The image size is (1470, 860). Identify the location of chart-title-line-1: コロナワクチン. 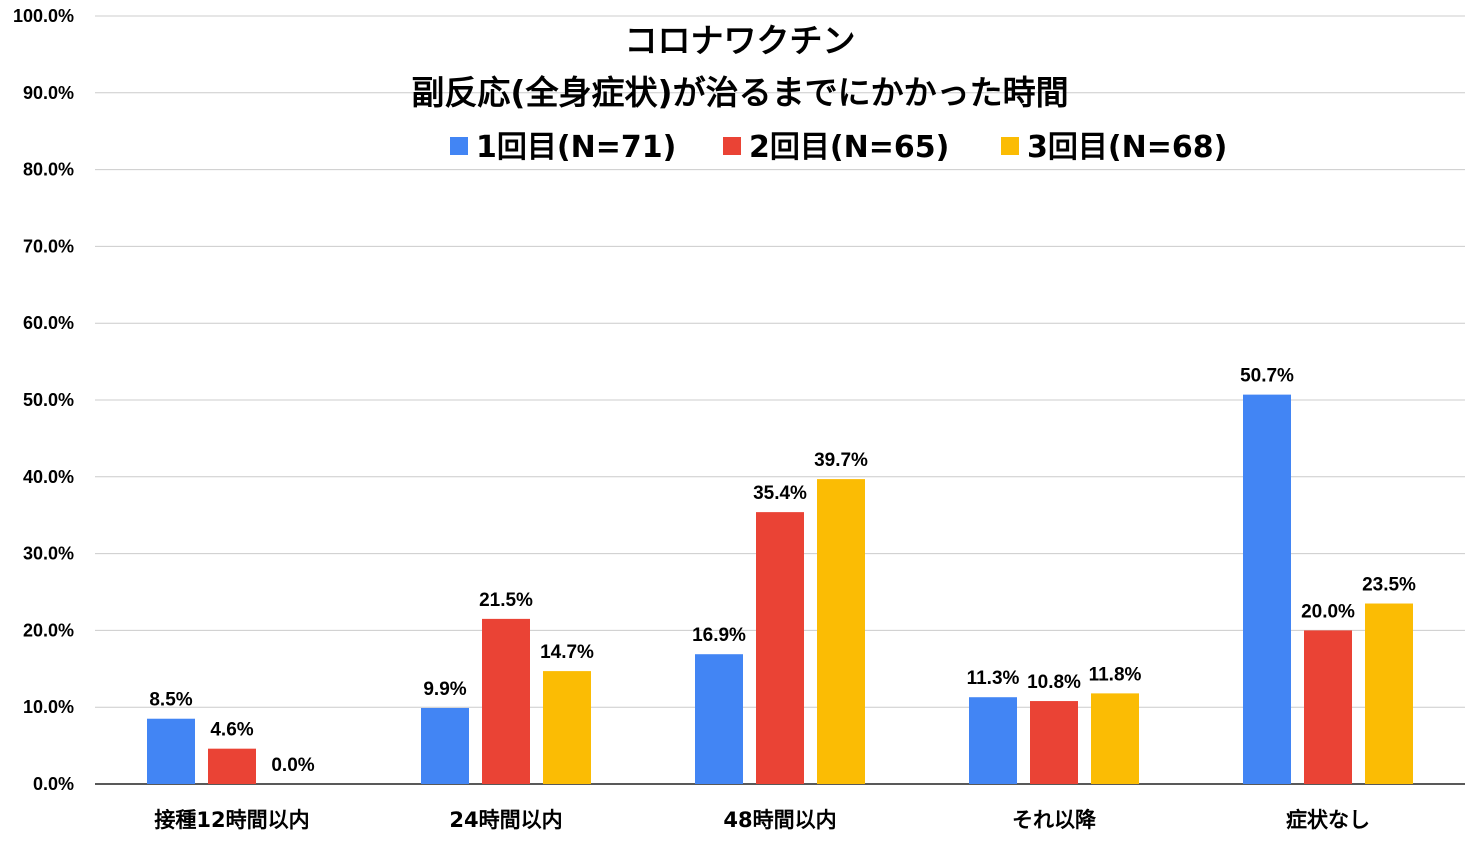
(740, 40).